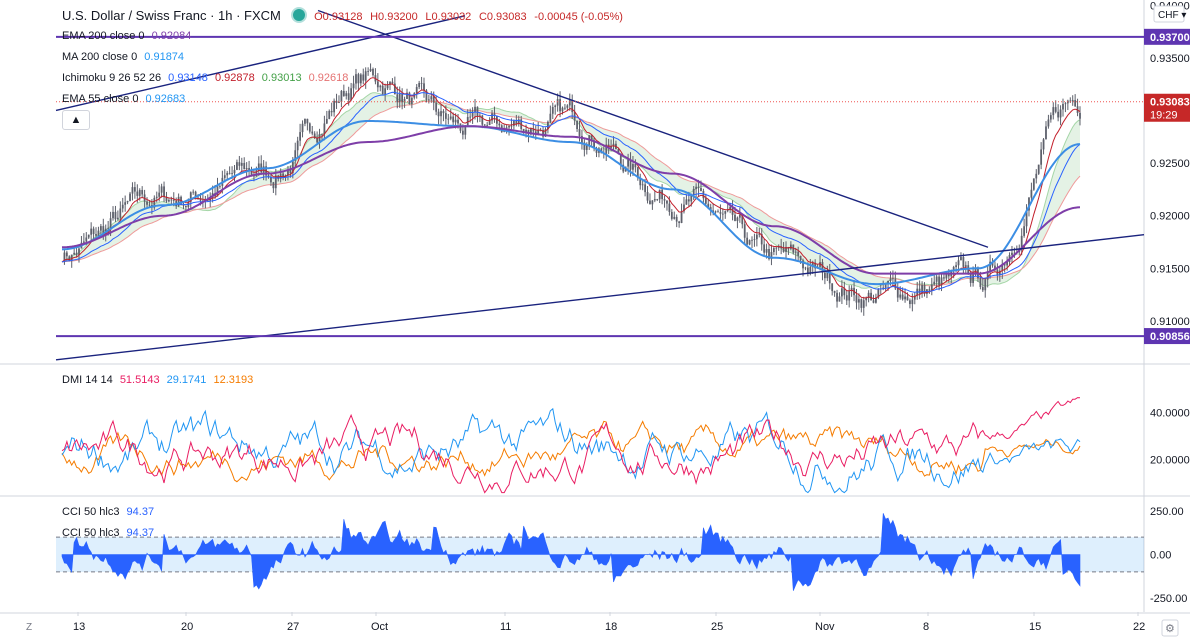 The width and height of the screenshot is (1190, 643). I want to click on chevron-up-icon: ▲, so click(76, 120).